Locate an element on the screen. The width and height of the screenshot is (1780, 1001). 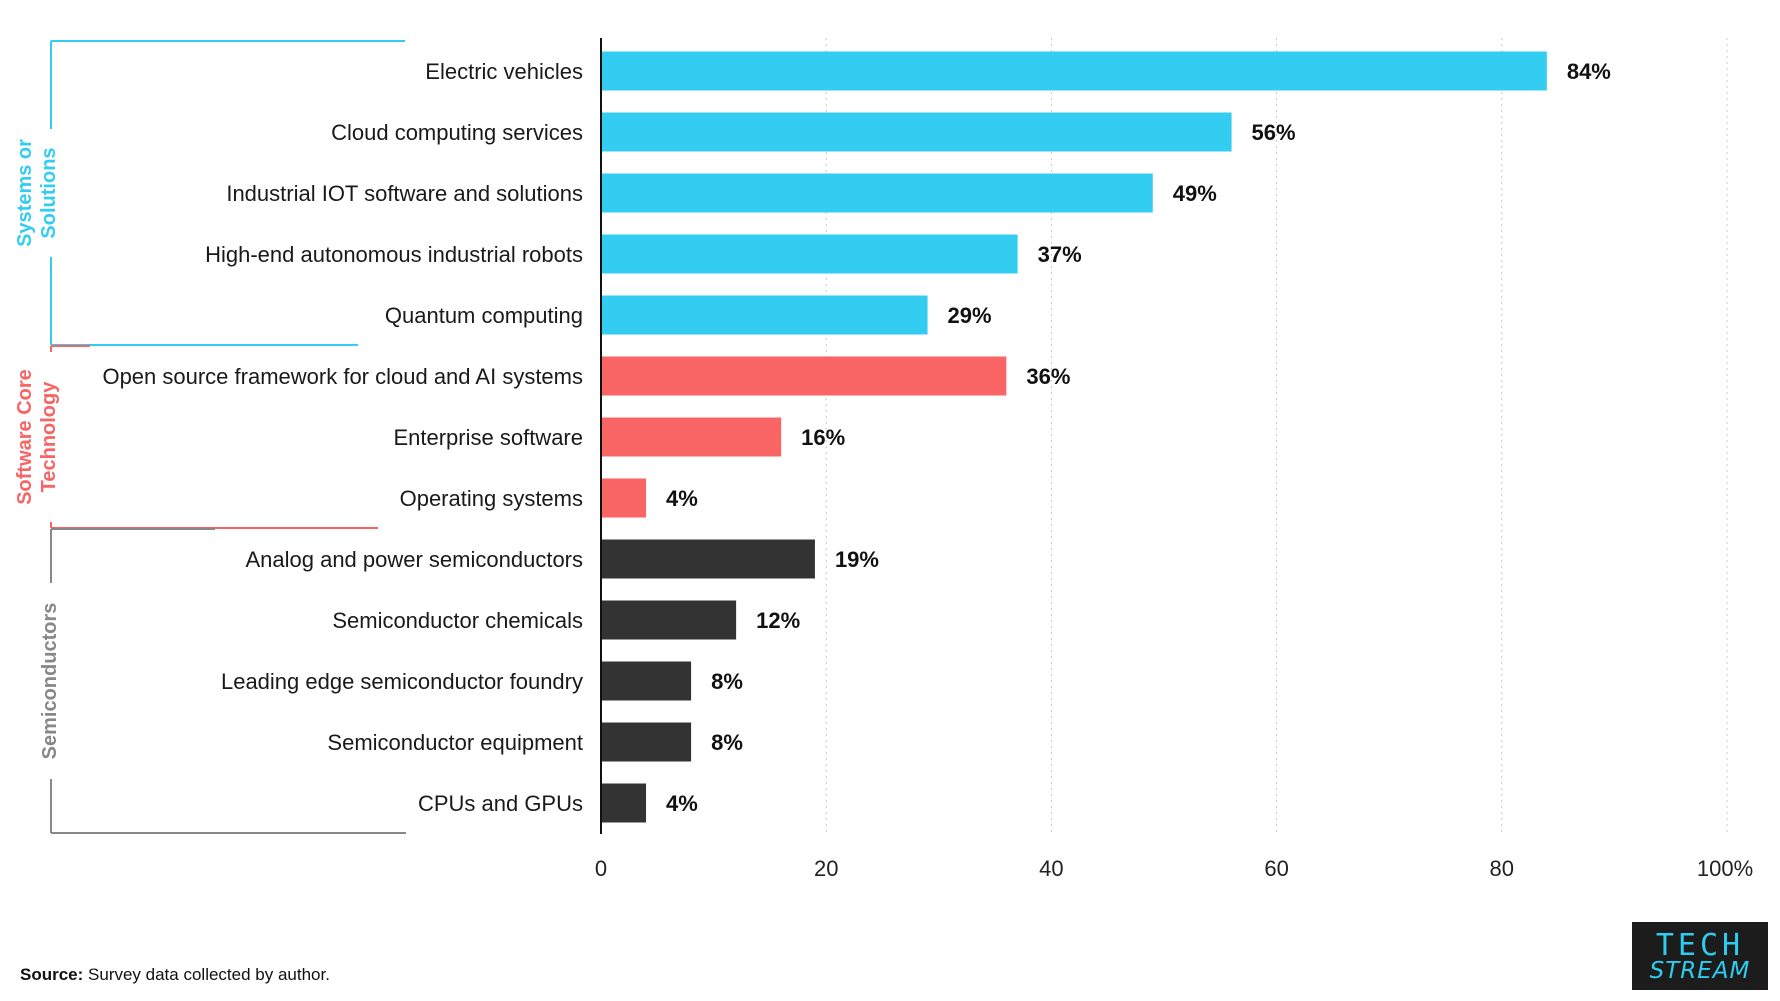
value-label-1: 56% is located at coordinates (1274, 132).